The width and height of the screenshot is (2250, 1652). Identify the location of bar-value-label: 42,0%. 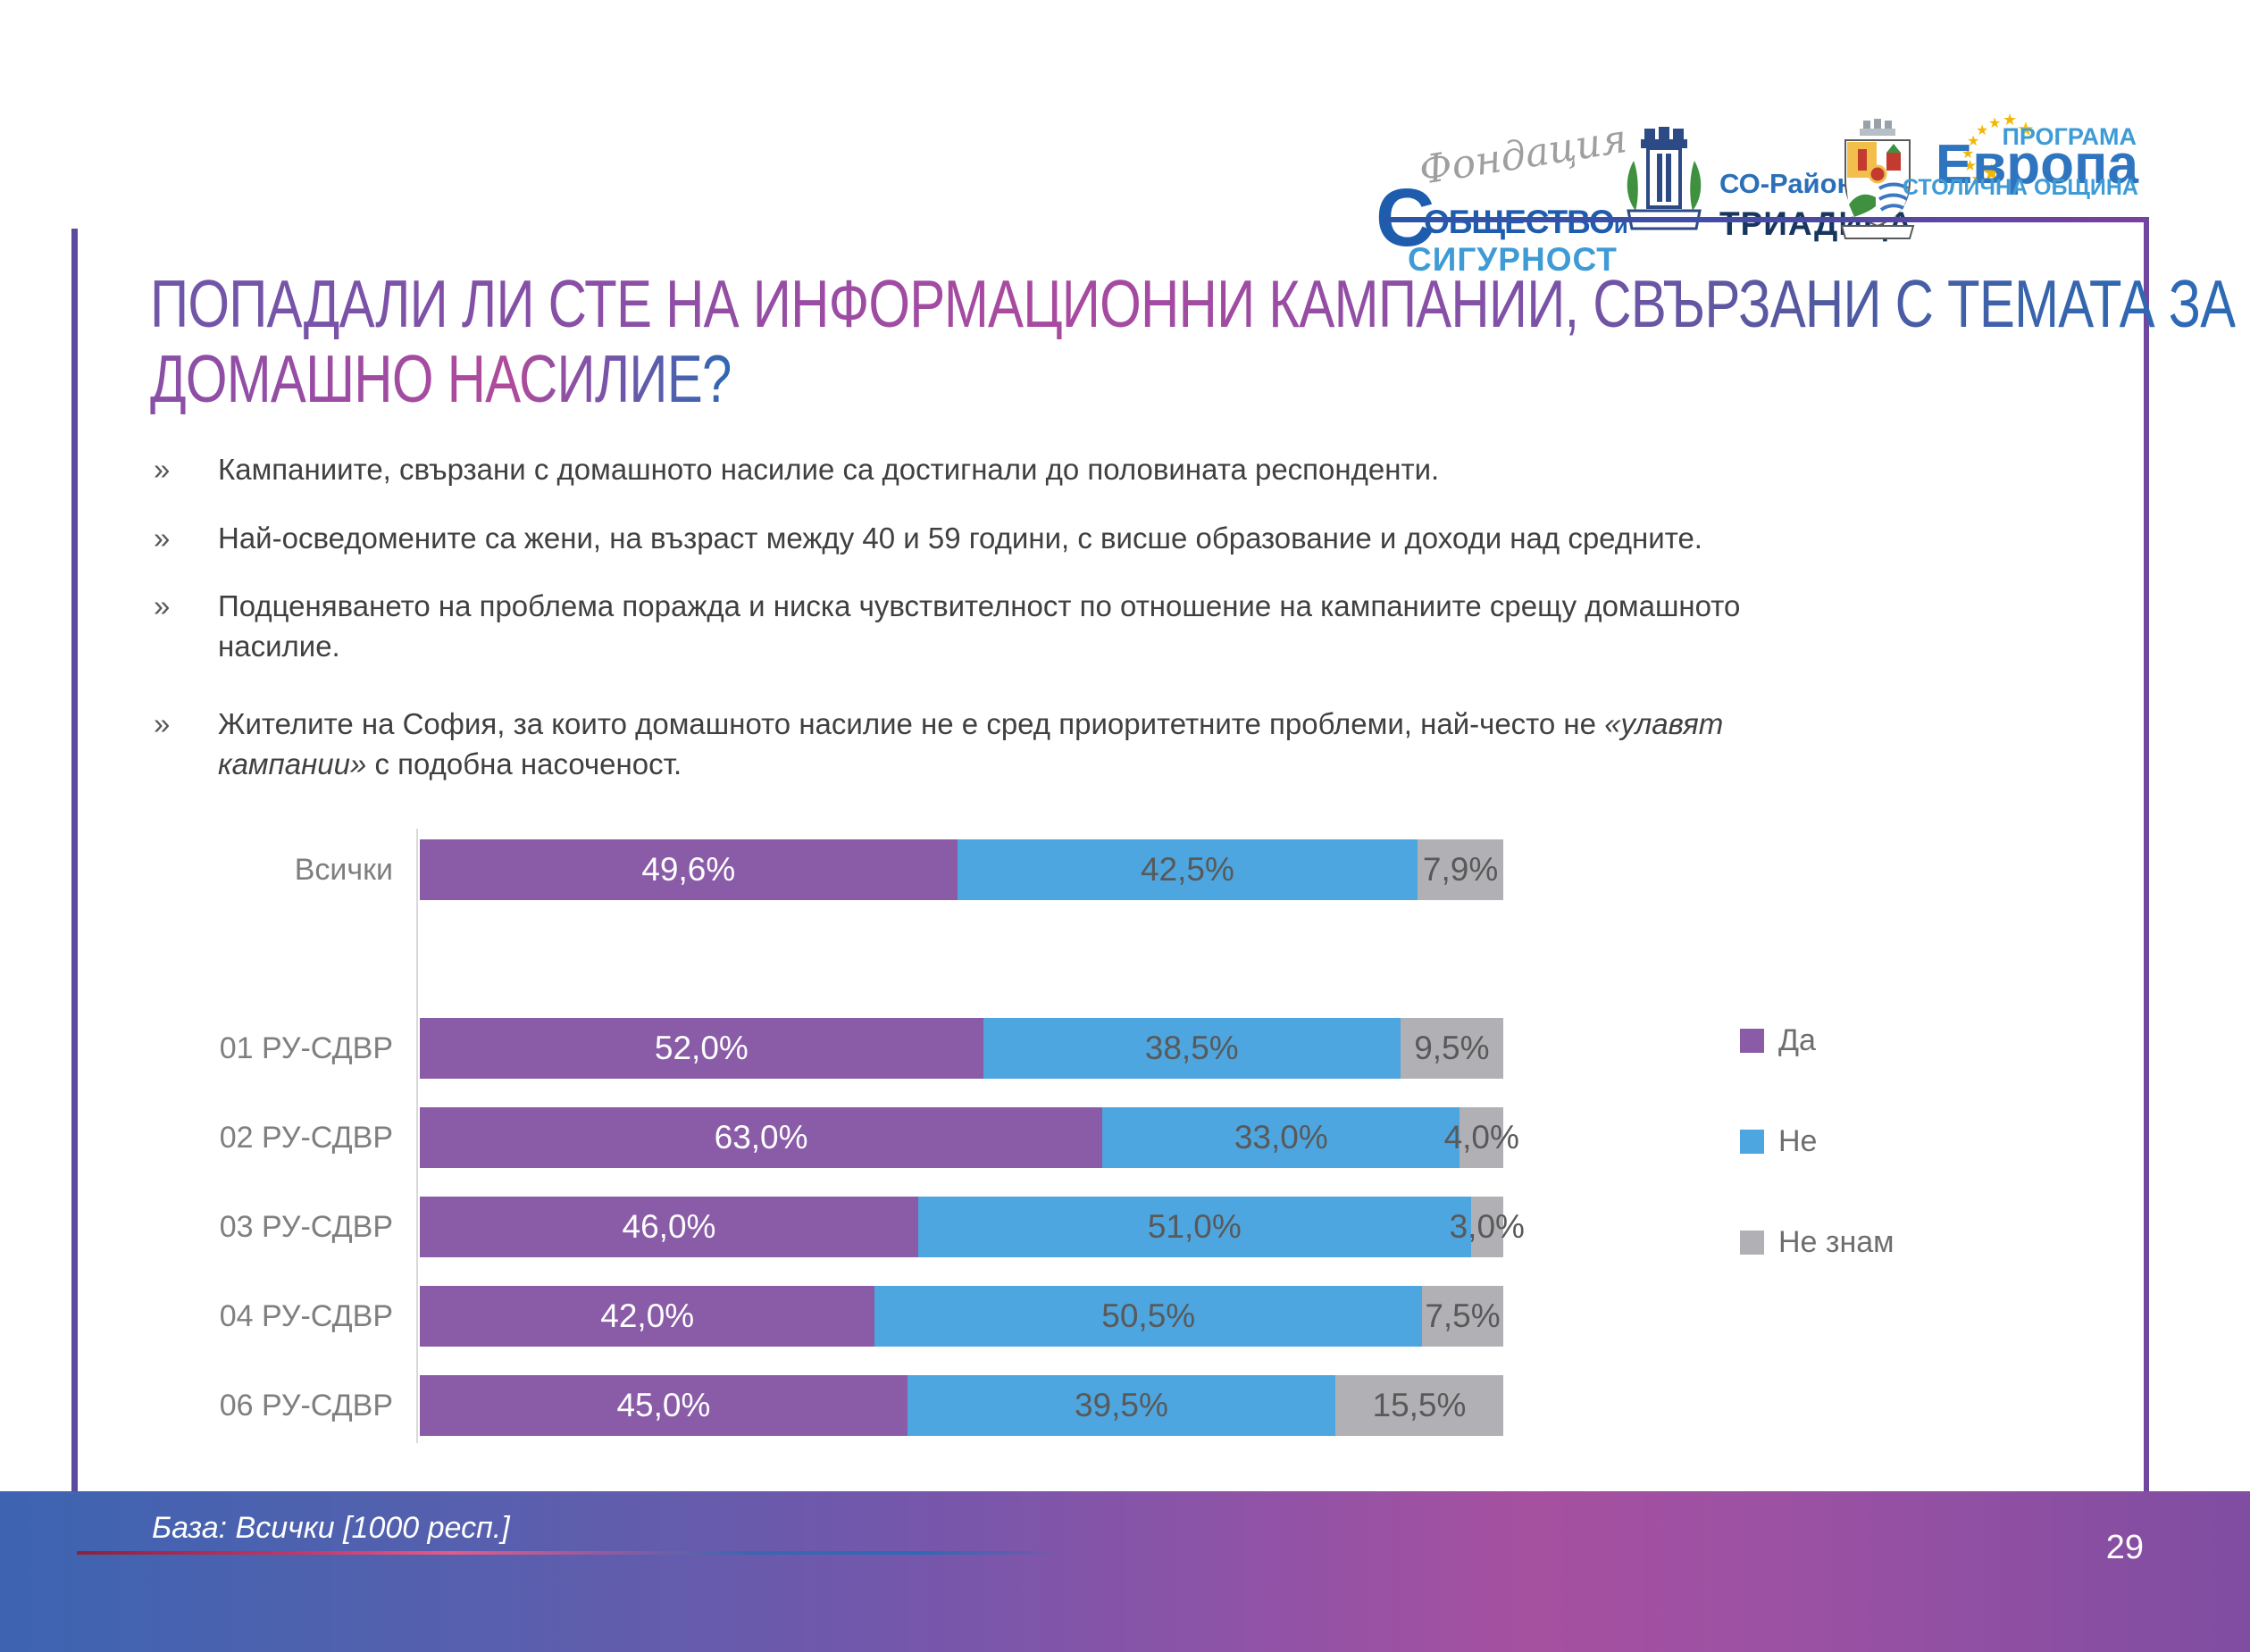
(647, 1315).